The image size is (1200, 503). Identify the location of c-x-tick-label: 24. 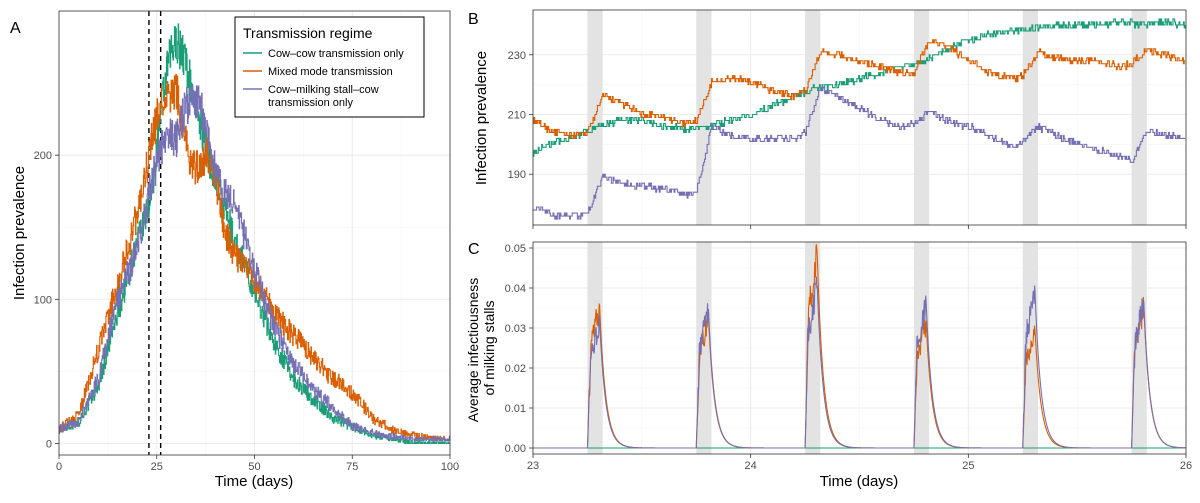
(751, 466).